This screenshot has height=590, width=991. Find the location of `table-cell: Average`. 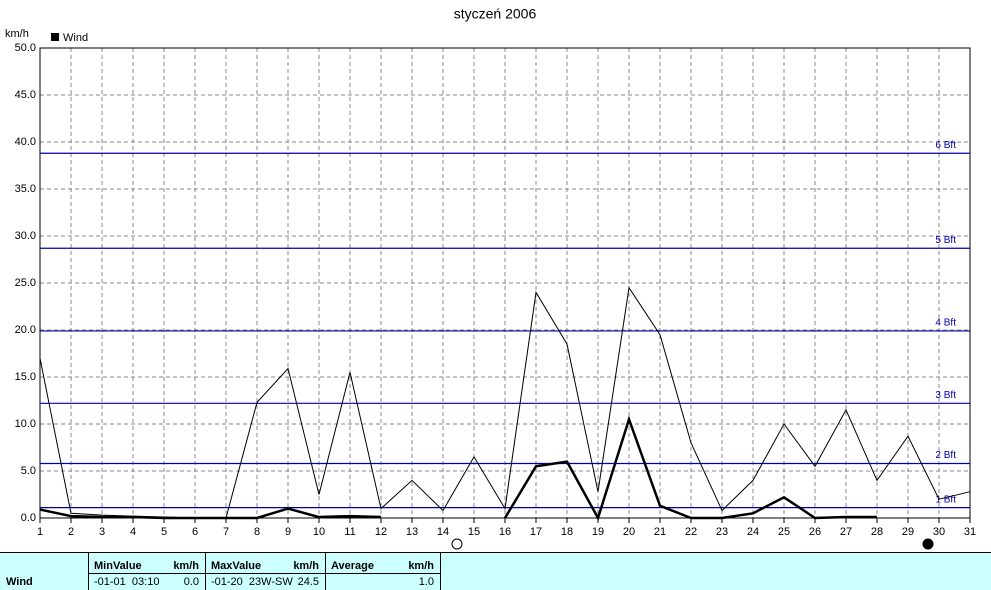

table-cell: Average is located at coordinates (353, 566).